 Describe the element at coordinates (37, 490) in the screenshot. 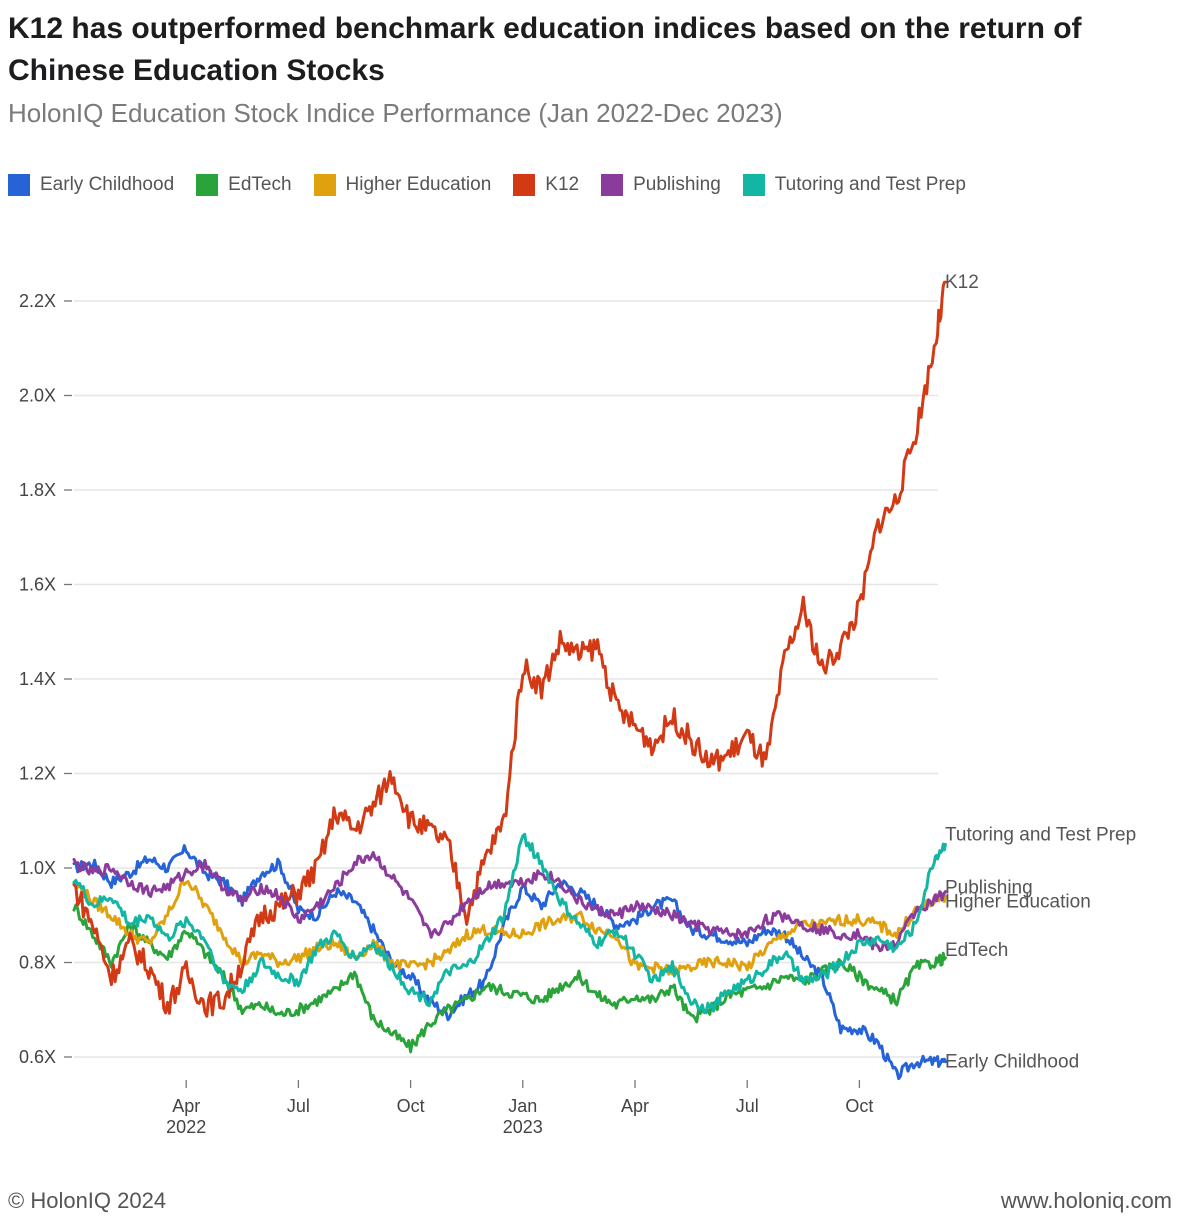

I see `y-tick-label: 1.8X` at that location.